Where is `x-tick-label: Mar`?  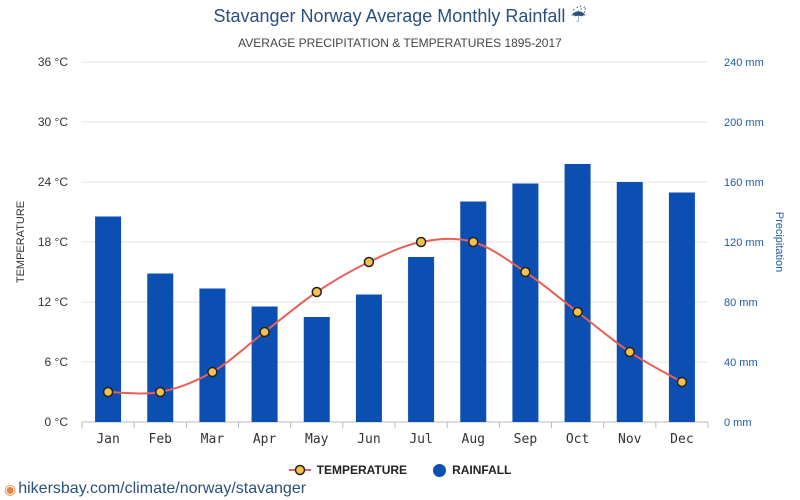 x-tick-label: Mar is located at coordinates (213, 439).